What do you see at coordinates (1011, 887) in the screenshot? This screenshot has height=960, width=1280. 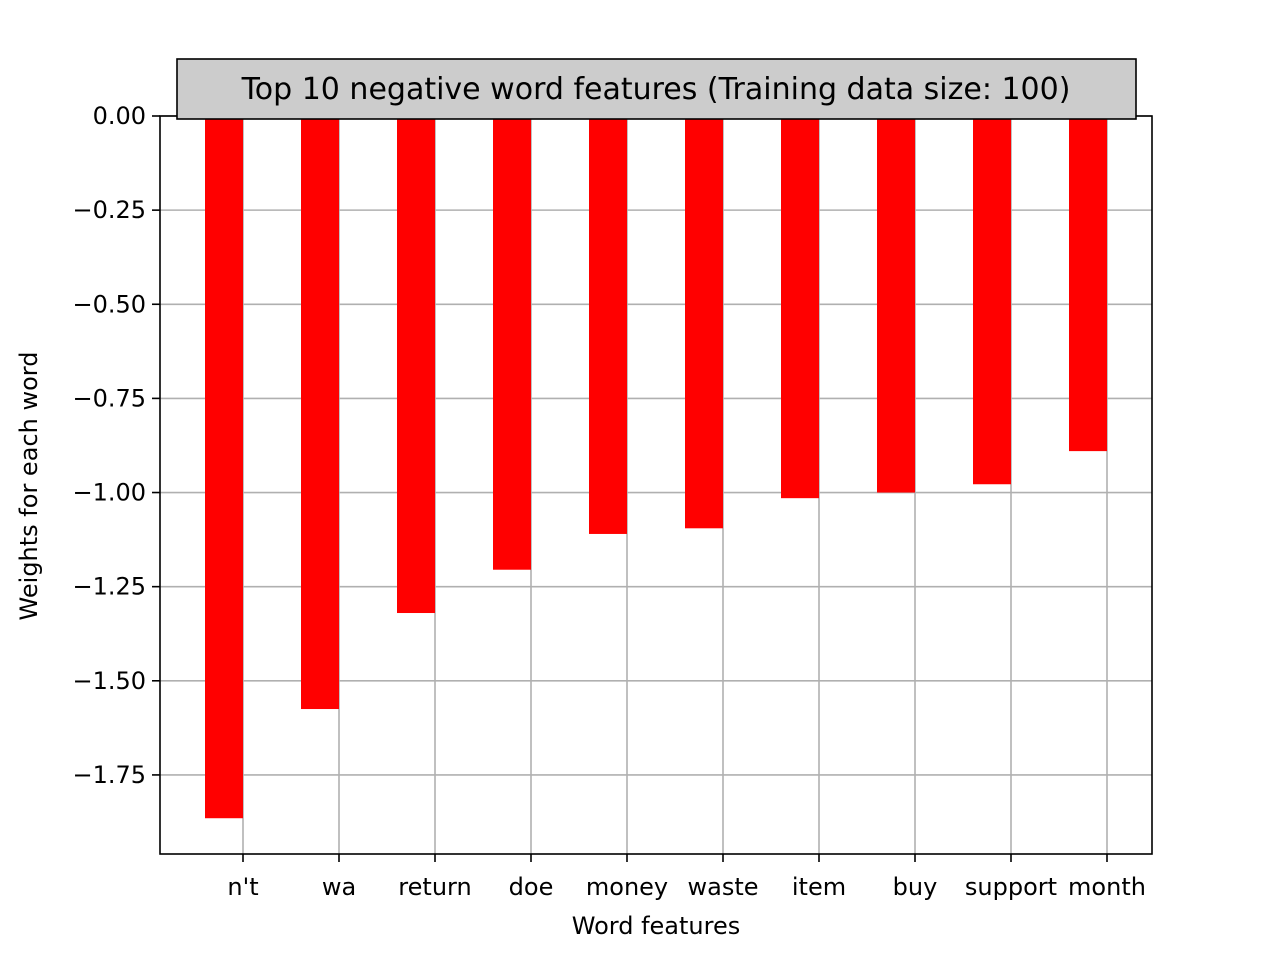 I see `x-tick-label: support` at bounding box center [1011, 887].